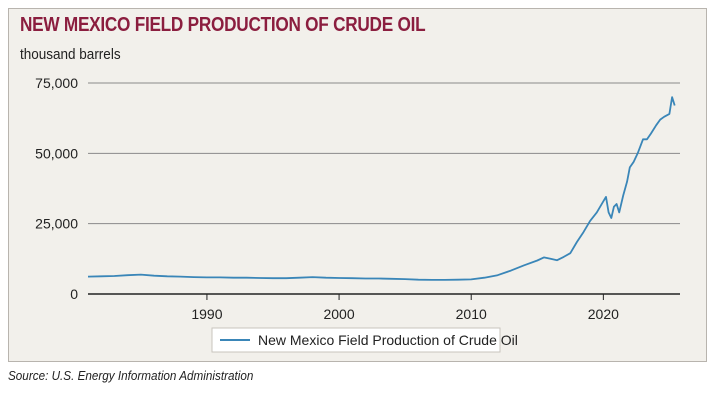 This screenshot has height=400, width=715. What do you see at coordinates (206, 314) in the screenshot?
I see `x-tick-label: 1990` at bounding box center [206, 314].